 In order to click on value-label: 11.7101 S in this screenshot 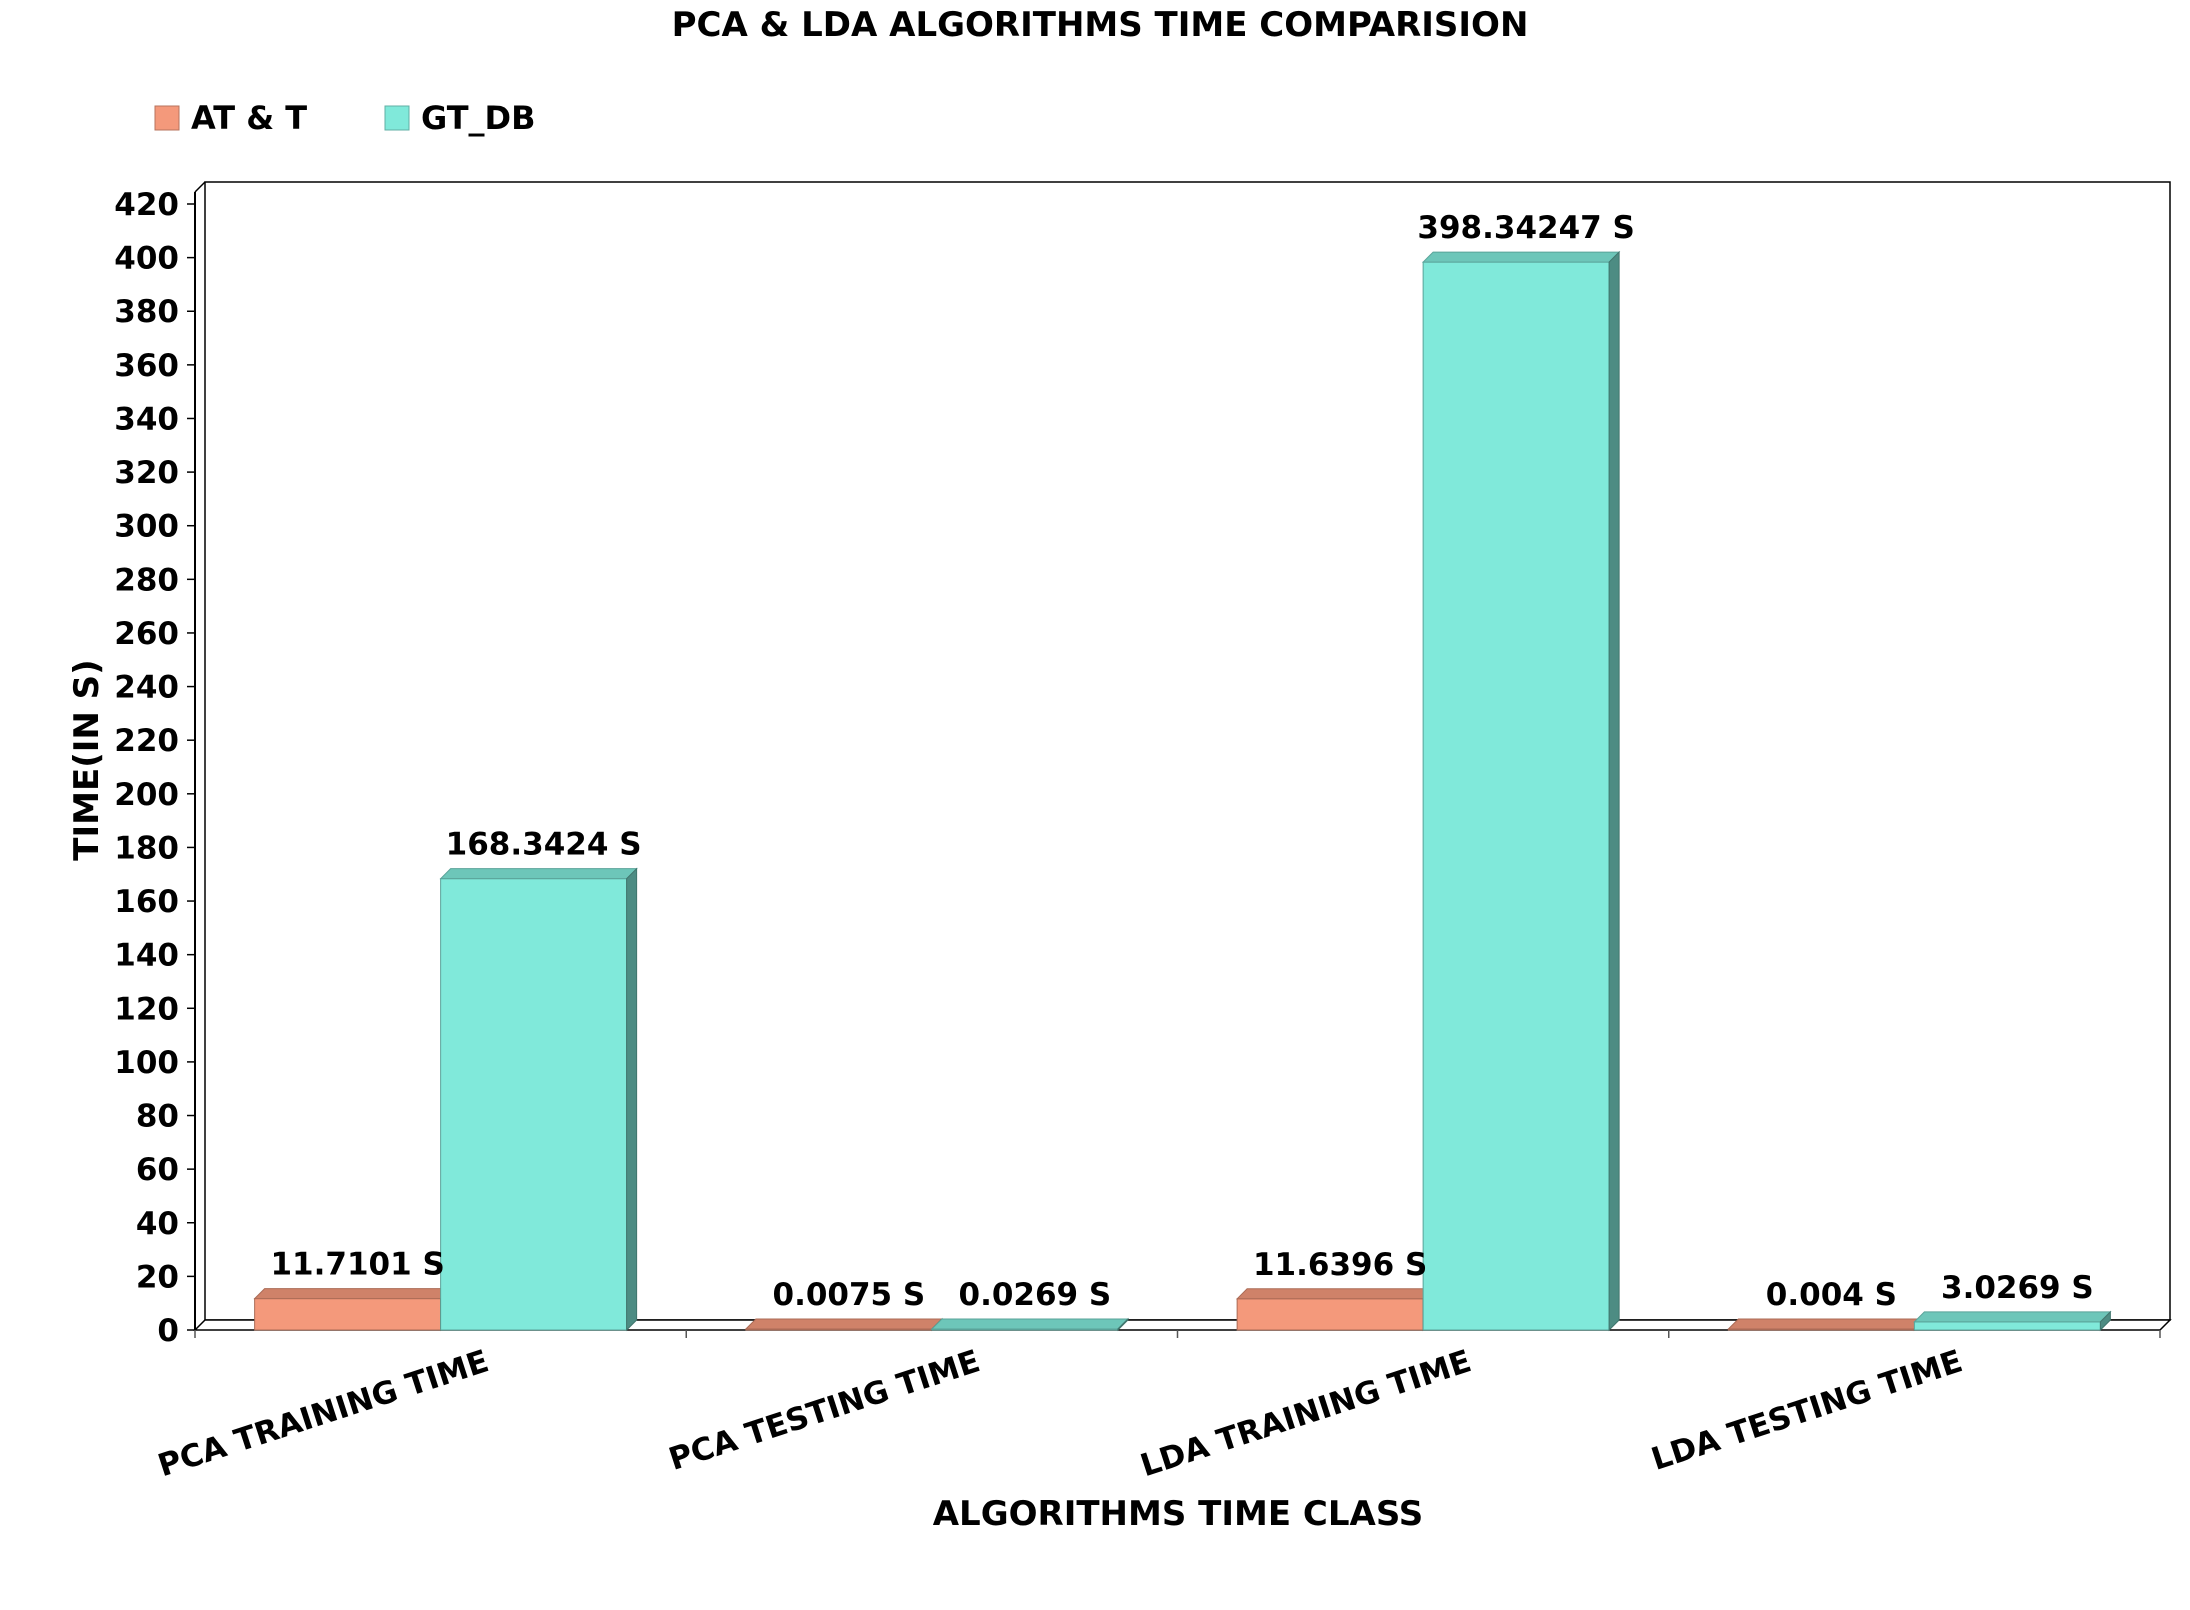, I will do `click(357, 1265)`.